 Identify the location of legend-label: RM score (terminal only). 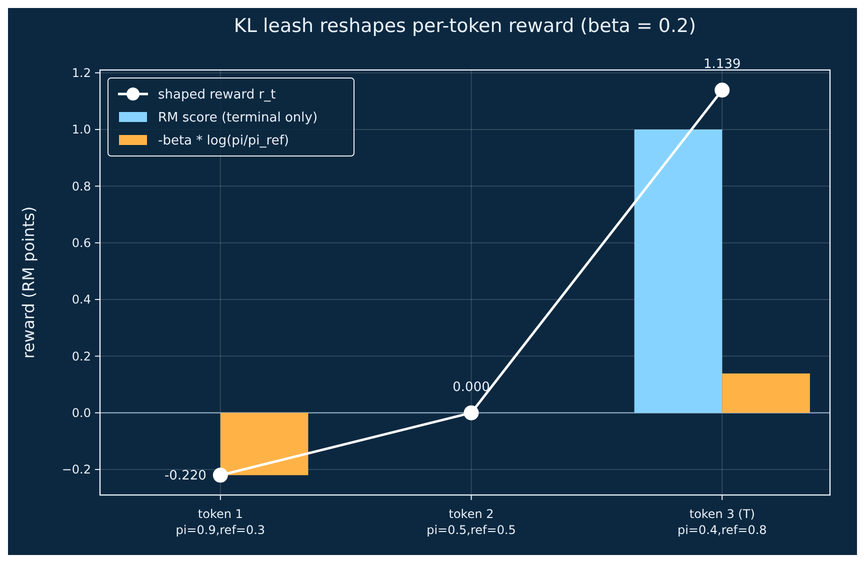
(238, 118).